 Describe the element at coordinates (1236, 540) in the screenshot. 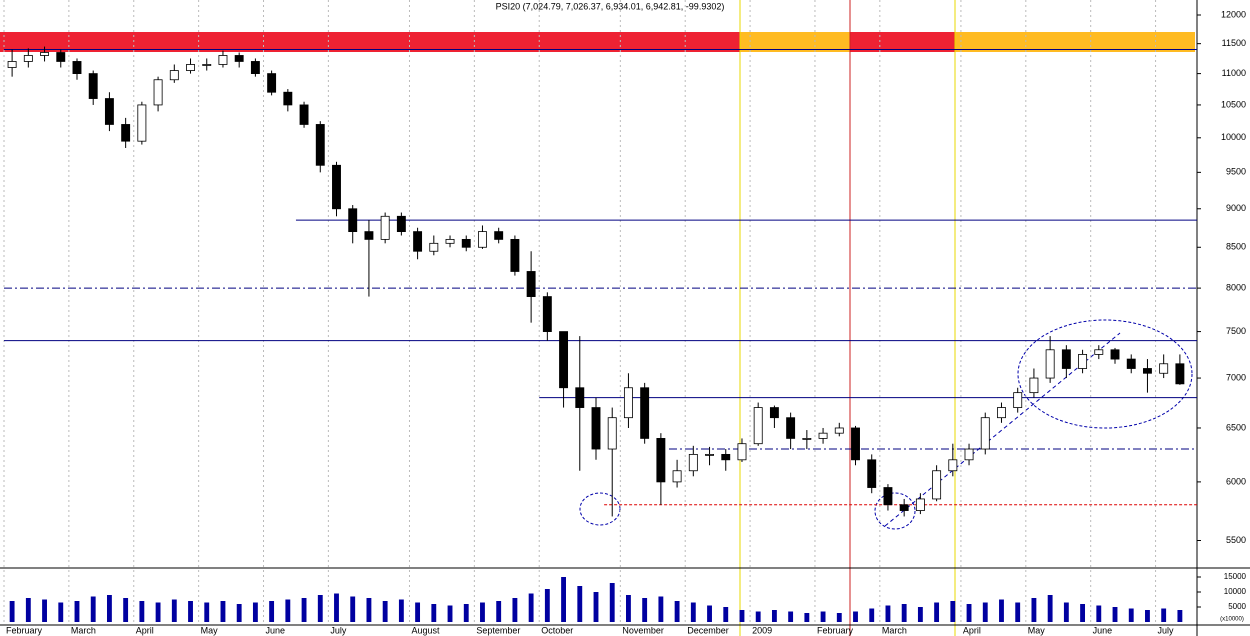

I see `y-tick-label: 5500` at that location.